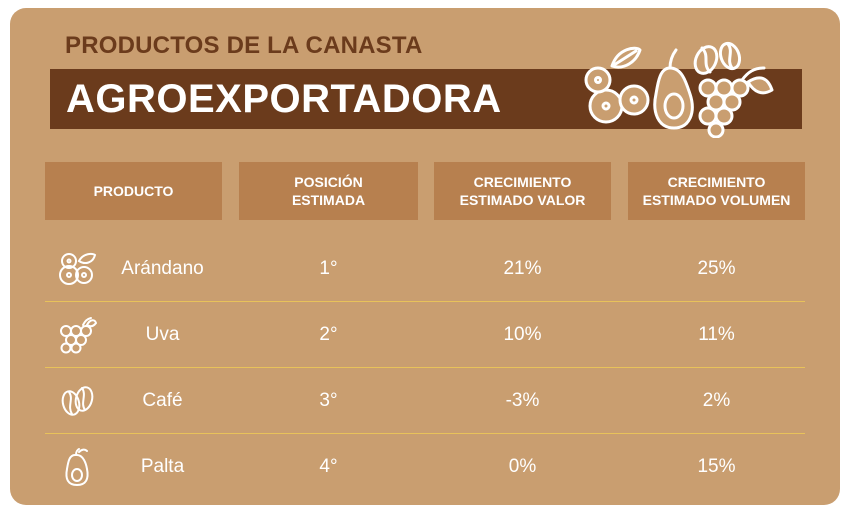 Image resolution: width=850 pixels, height=513 pixels. What do you see at coordinates (328, 268) in the screenshot?
I see `position-value: 1°` at bounding box center [328, 268].